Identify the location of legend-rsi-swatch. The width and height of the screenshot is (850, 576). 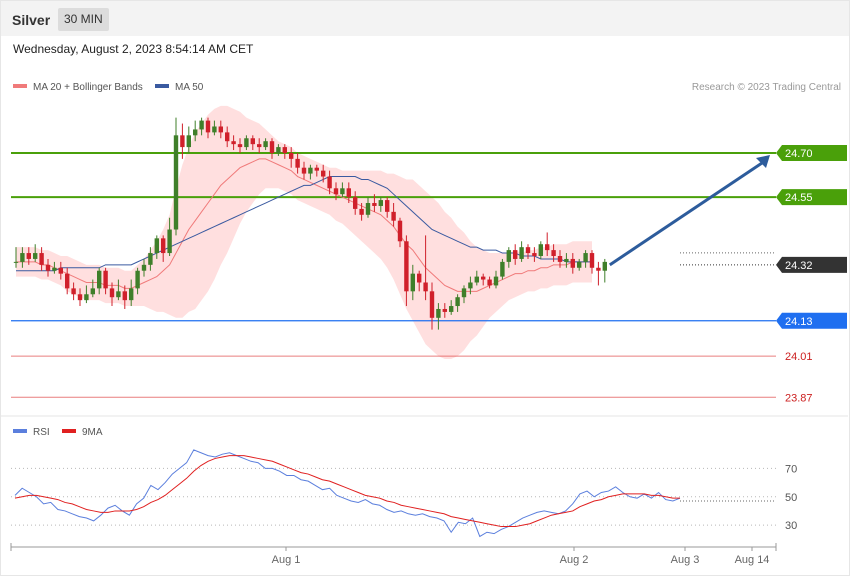
(20, 431).